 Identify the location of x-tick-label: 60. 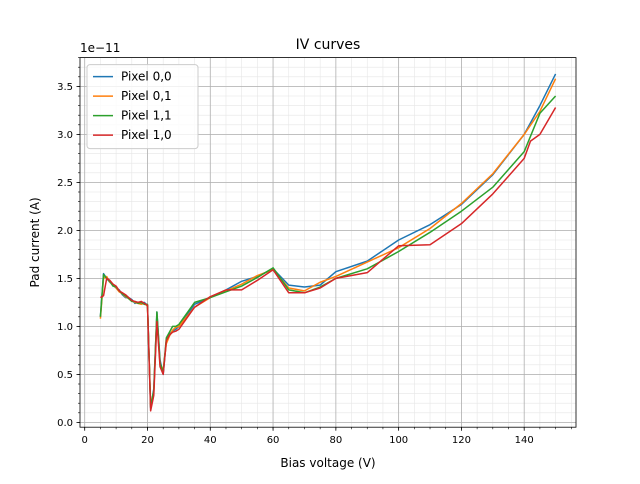
(273, 440).